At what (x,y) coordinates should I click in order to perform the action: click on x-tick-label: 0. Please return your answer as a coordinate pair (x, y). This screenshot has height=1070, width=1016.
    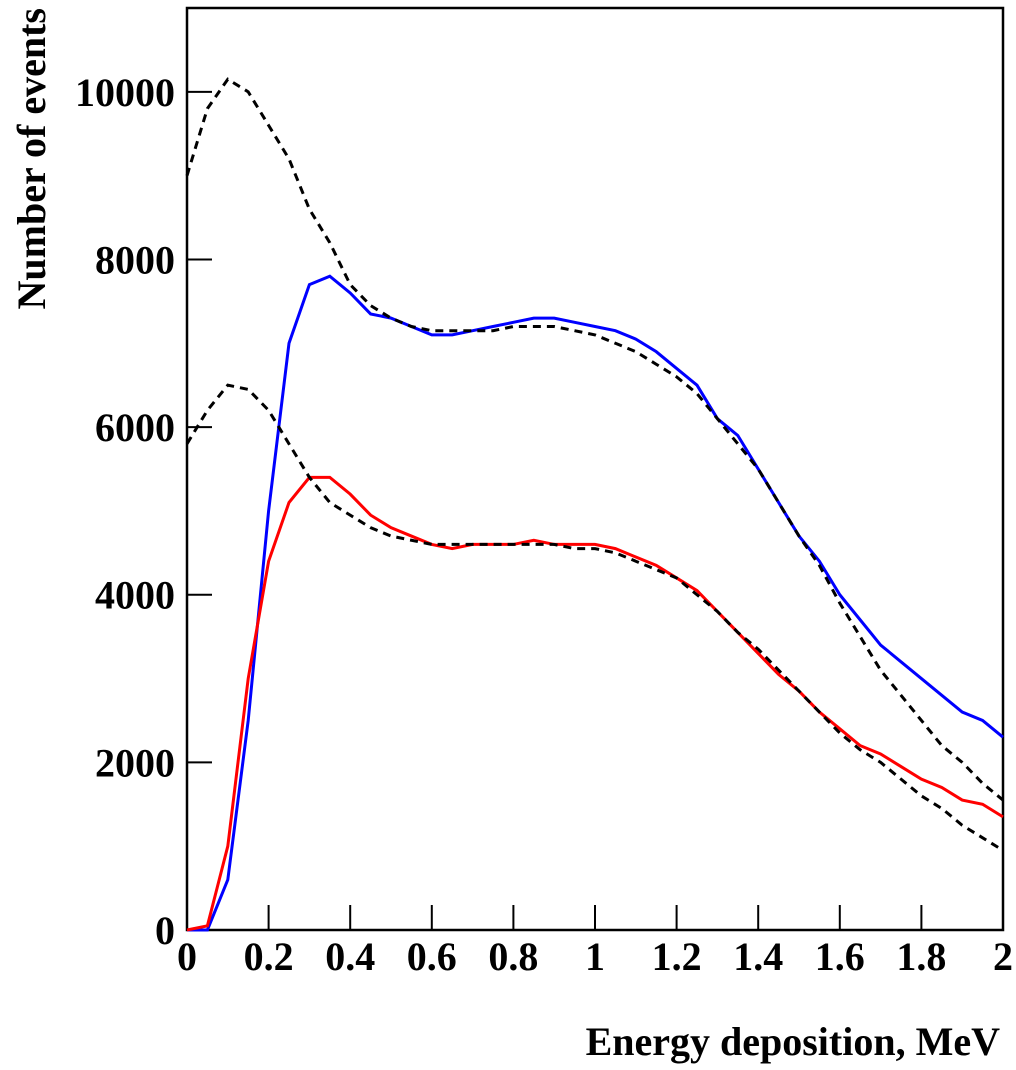
    Looking at the image, I should click on (187, 956).